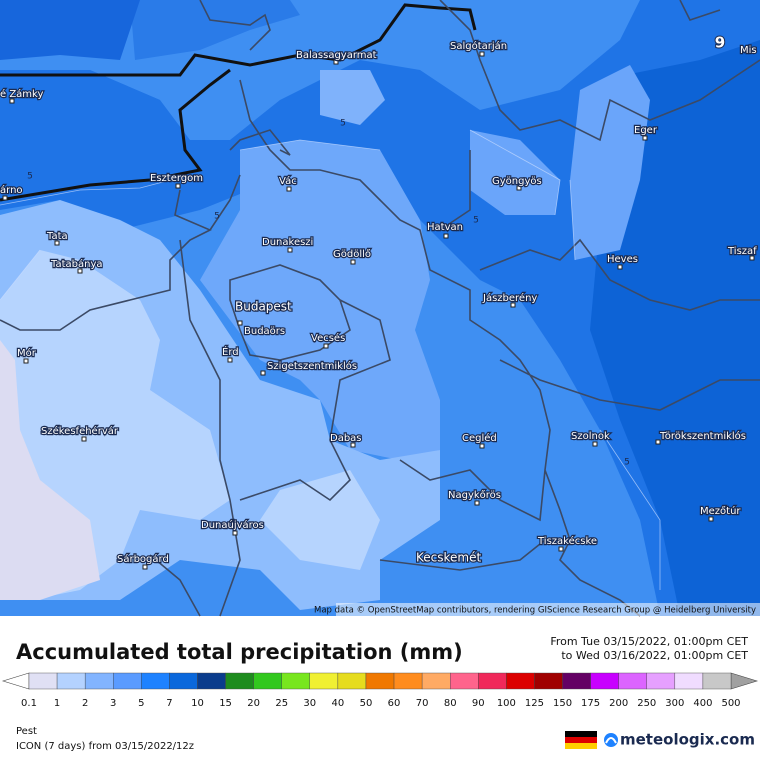 The height and width of the screenshot is (764, 760). Describe the element at coordinates (562, 703) in the screenshot. I see `scale-label: 150` at that location.